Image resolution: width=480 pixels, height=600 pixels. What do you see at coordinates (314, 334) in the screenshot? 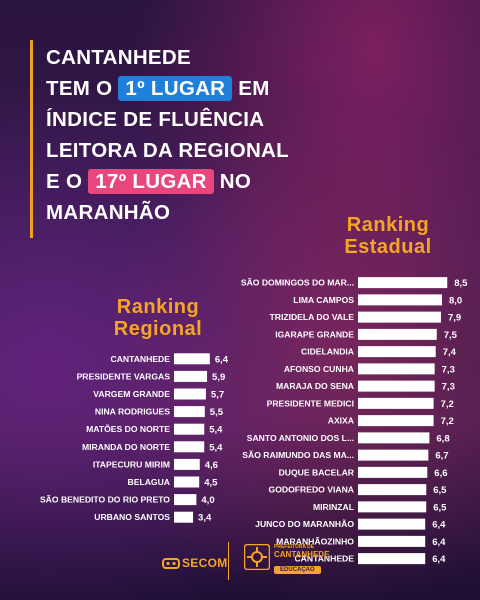
I see `category-label-estadual: IGARAPE GRANDE` at bounding box center [314, 334].